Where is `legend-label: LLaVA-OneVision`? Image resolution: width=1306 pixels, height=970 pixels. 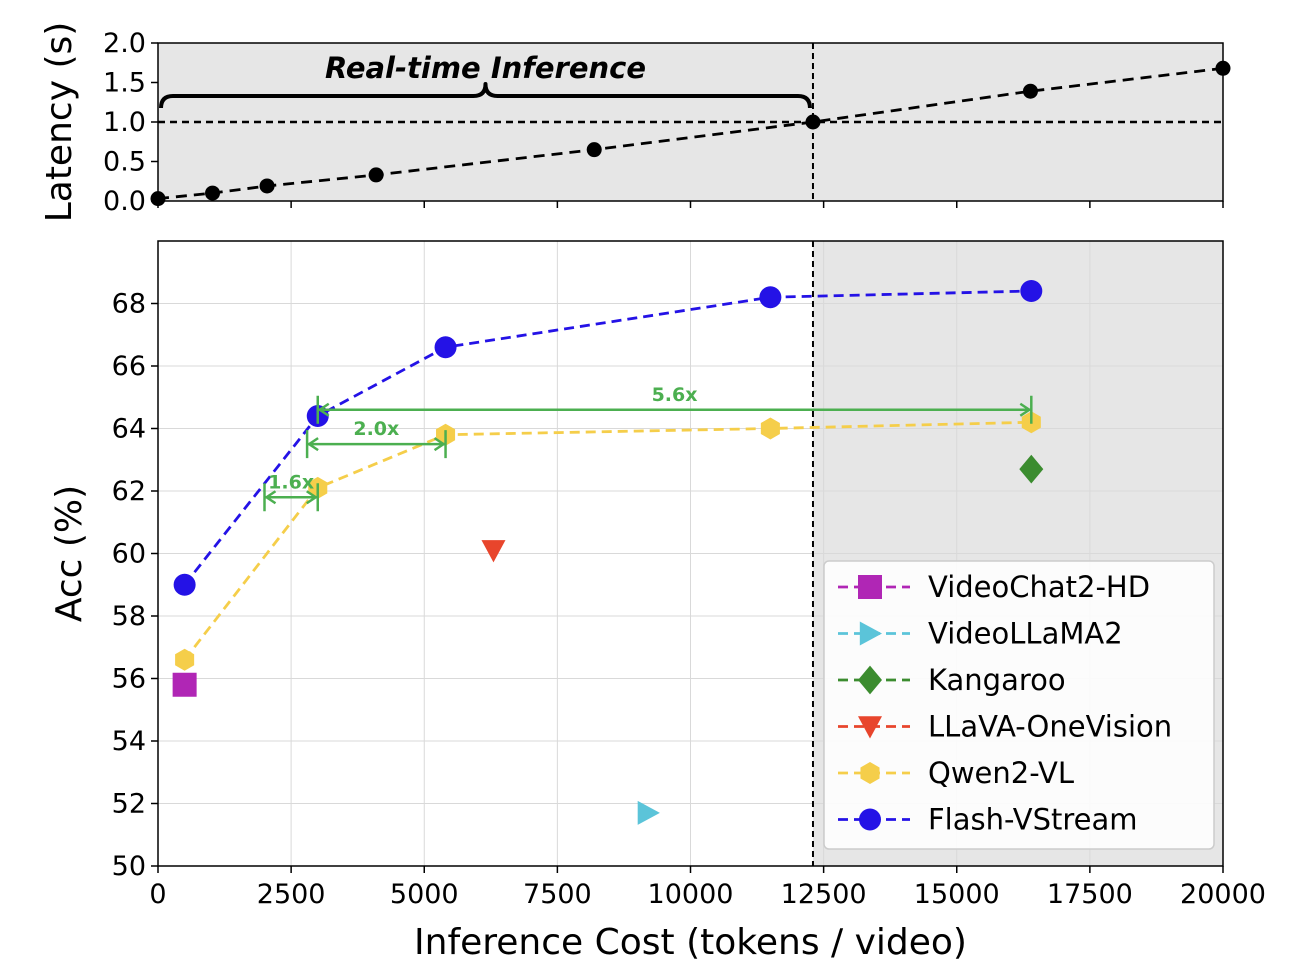 legend-label: LLaVA-OneVision is located at coordinates (1050, 727).